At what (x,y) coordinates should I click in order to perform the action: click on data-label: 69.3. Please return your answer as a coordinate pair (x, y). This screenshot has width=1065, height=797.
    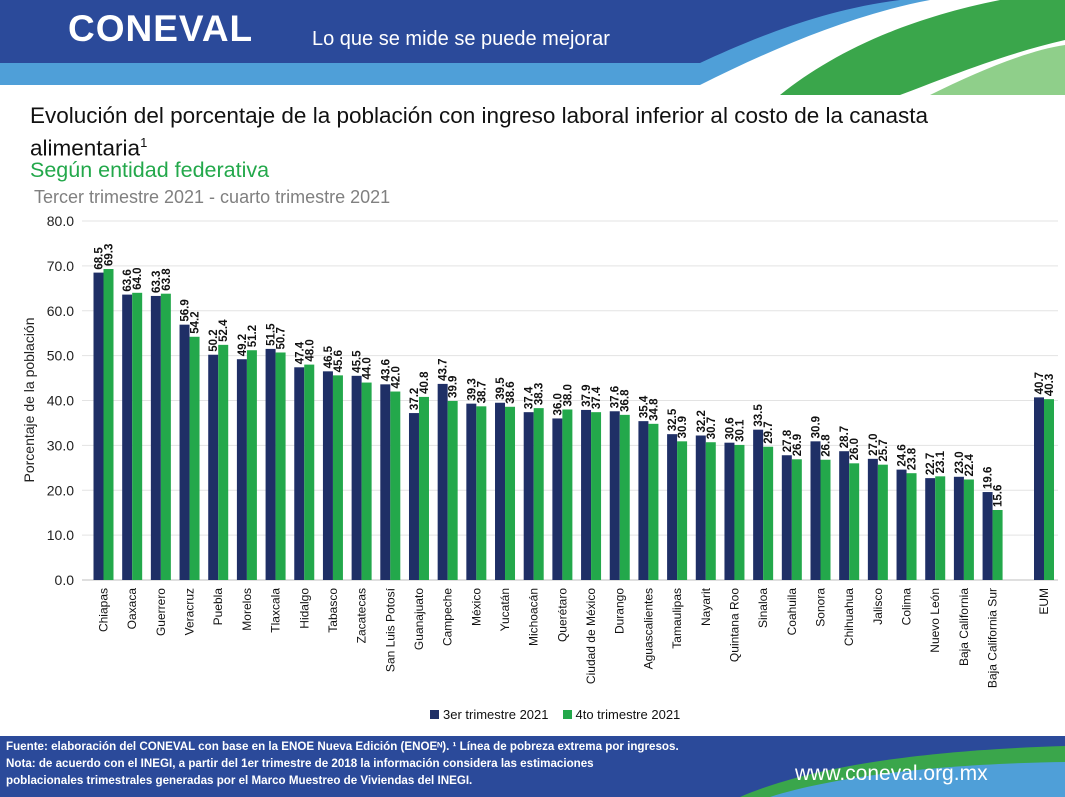
    Looking at the image, I should click on (110, 255).